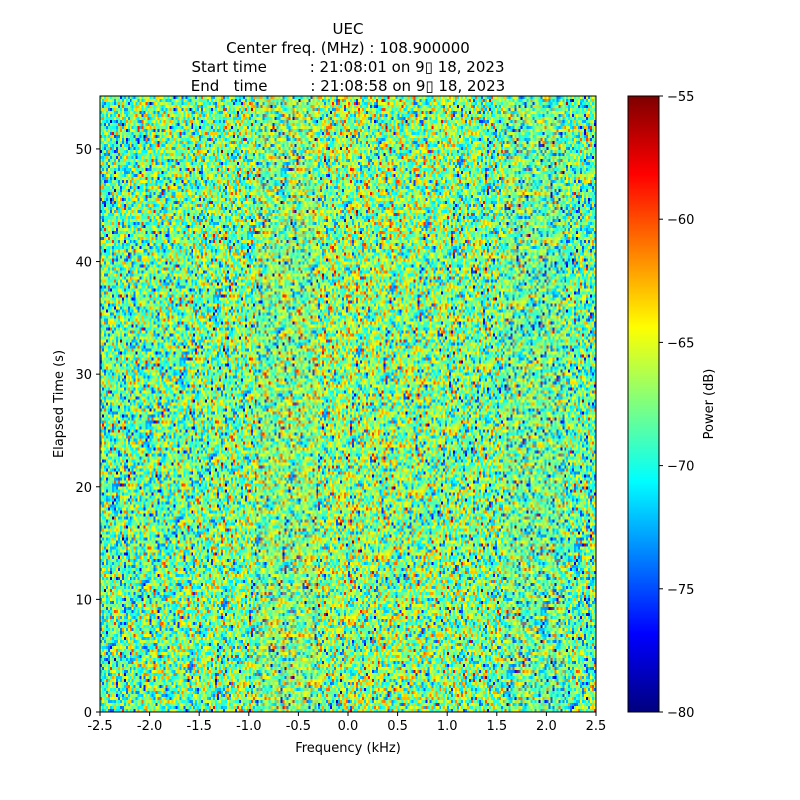 The width and height of the screenshot is (800, 800). What do you see at coordinates (348, 748) in the screenshot?
I see `x-axis-label: Frequency (kHz)` at bounding box center [348, 748].